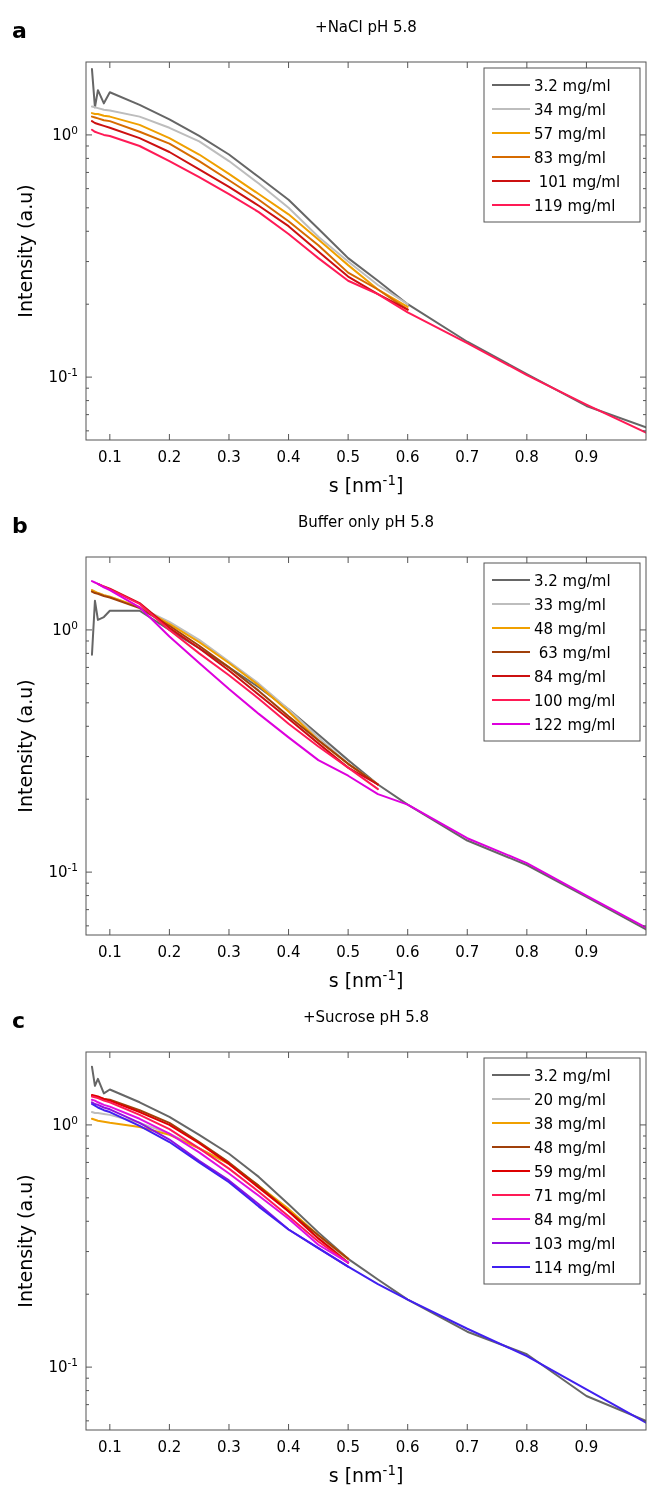  I want to click on legend-label: 114 mg/ml, so click(575, 1268).